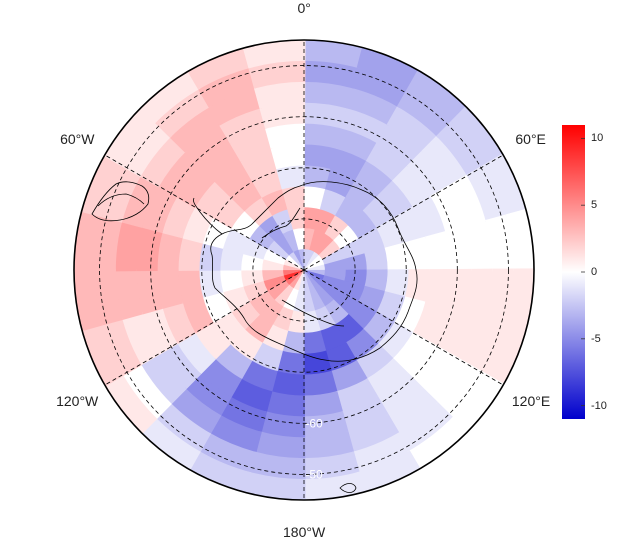 The height and width of the screenshot is (552, 625). Describe the element at coordinates (314, 474) in the screenshot. I see `parallel-label: -50` at that location.